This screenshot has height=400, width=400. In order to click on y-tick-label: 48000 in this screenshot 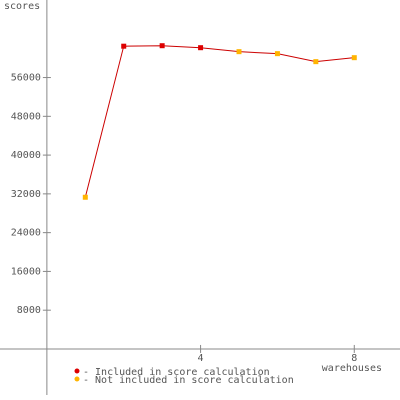, I will do `click(26, 116)`.